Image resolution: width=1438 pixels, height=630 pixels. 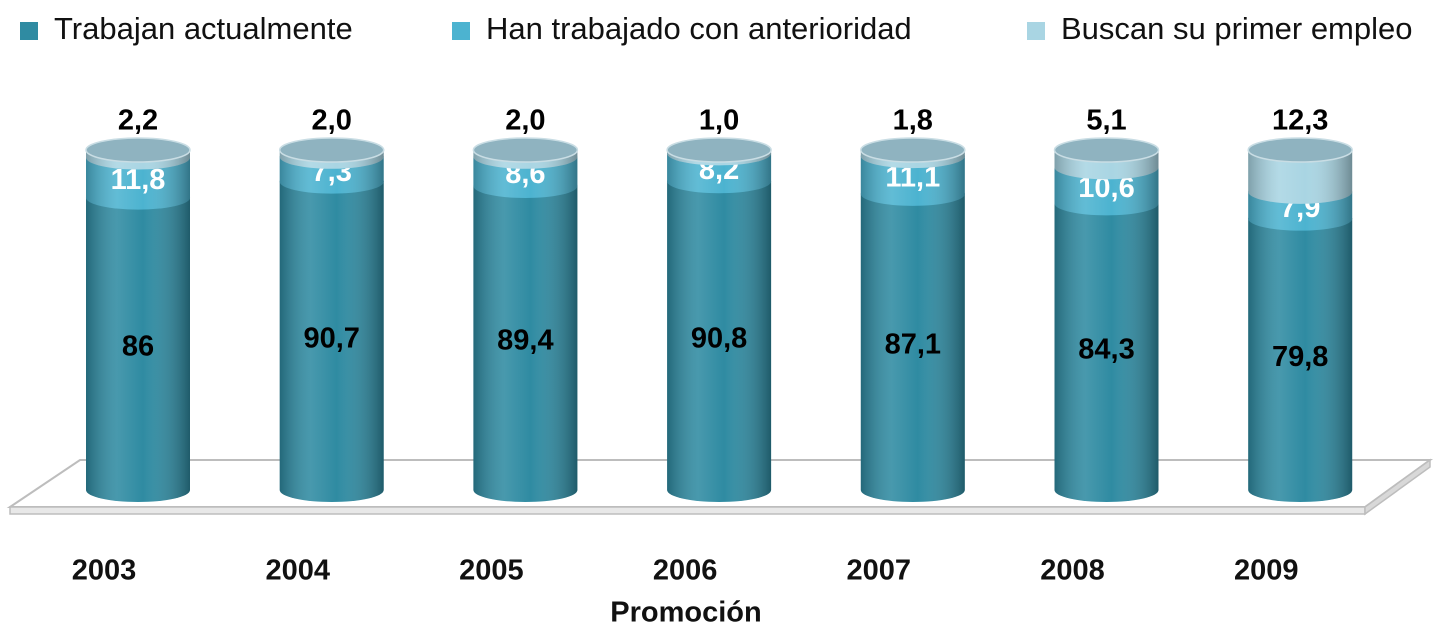 I want to click on value-label: 11,8, so click(x=138, y=180).